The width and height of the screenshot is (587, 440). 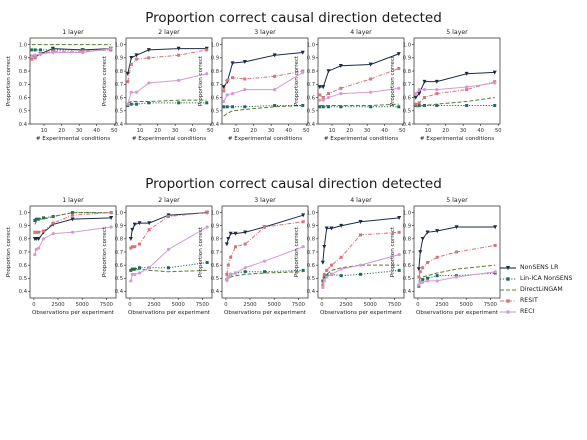 What do you see at coordinates (265, 32) in the screenshot?
I see `top-panel-3-title: 3 layer` at bounding box center [265, 32].